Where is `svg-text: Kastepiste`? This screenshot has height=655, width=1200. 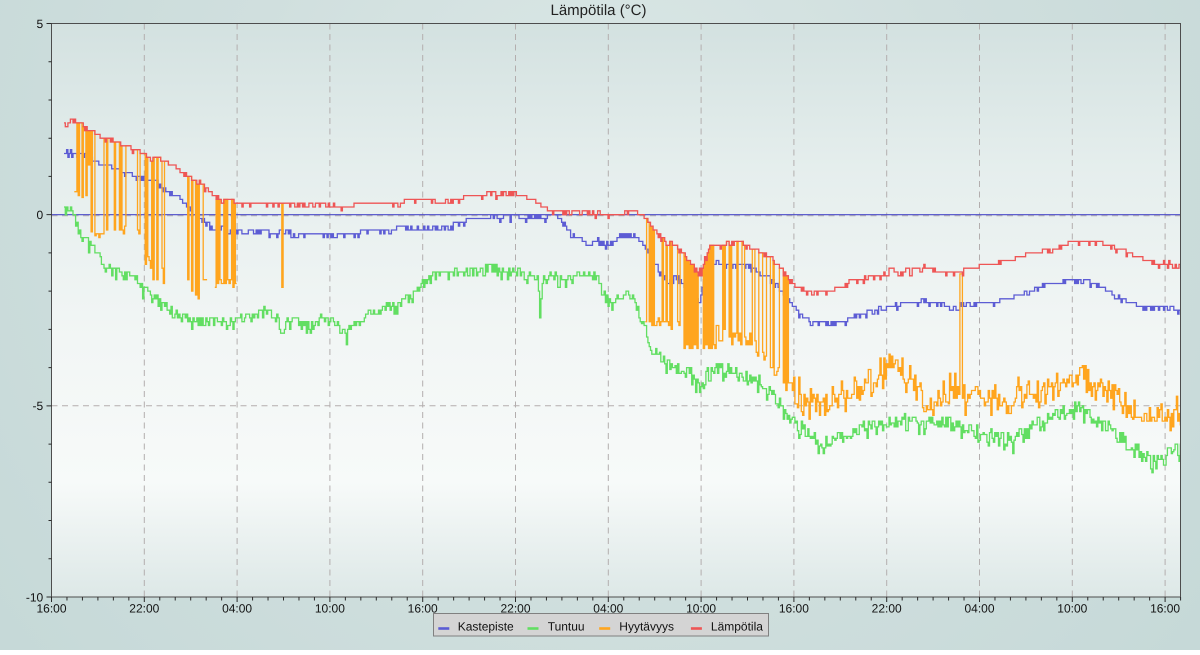 svg-text: Kastepiste is located at coordinates (486, 627).